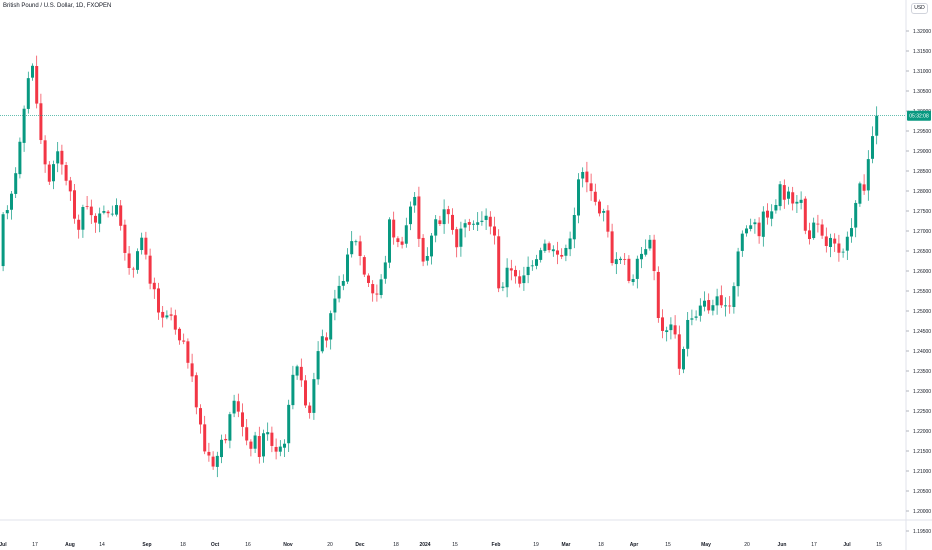 The width and height of the screenshot is (932, 550). I want to click on x-tick-label: Nov, so click(288, 545).